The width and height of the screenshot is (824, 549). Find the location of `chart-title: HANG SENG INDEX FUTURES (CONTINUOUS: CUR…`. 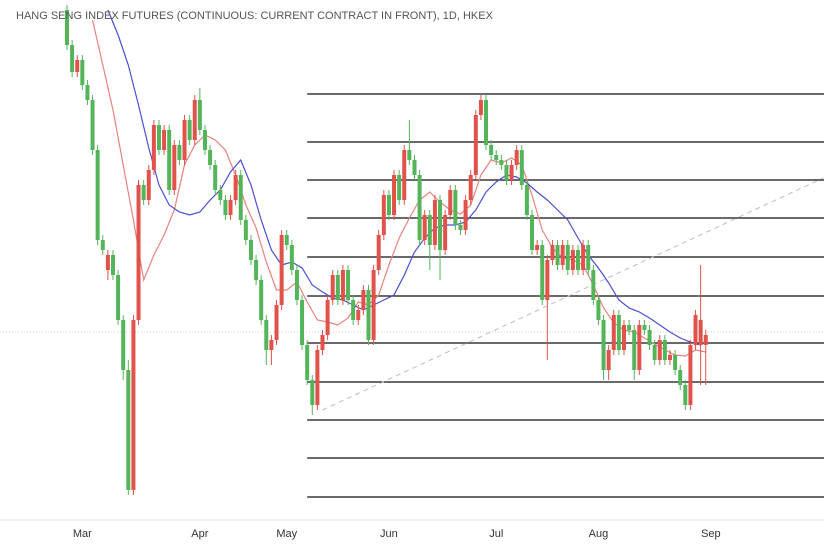

chart-title: HANG SENG INDEX FUTURES (CONTINUOUS: CUR… is located at coordinates (255, 16).